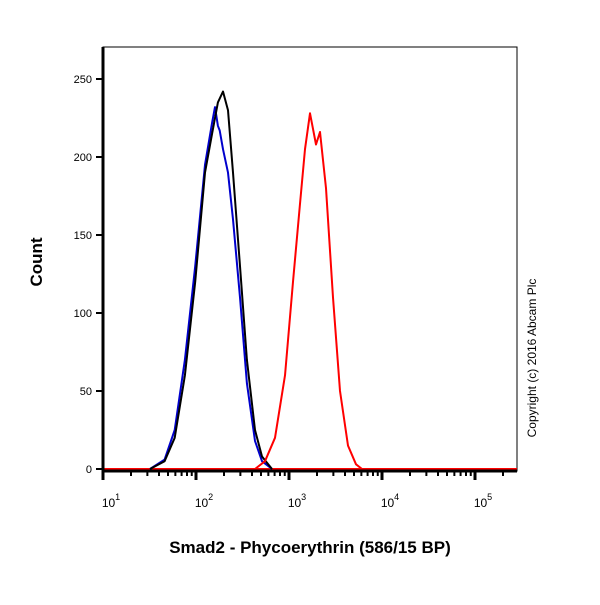  Describe the element at coordinates (86, 392) in the screenshot. I see `y-tick-label: 50` at that location.